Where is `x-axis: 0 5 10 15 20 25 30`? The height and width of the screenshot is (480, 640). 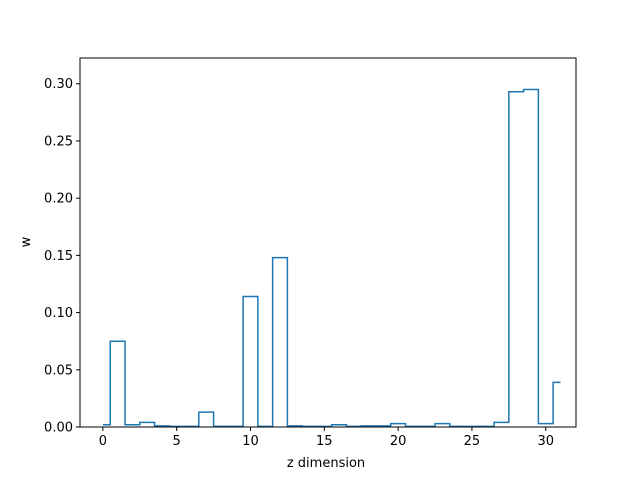 x-axis: 0 5 10 15 20 25 30 is located at coordinates (326, 438).